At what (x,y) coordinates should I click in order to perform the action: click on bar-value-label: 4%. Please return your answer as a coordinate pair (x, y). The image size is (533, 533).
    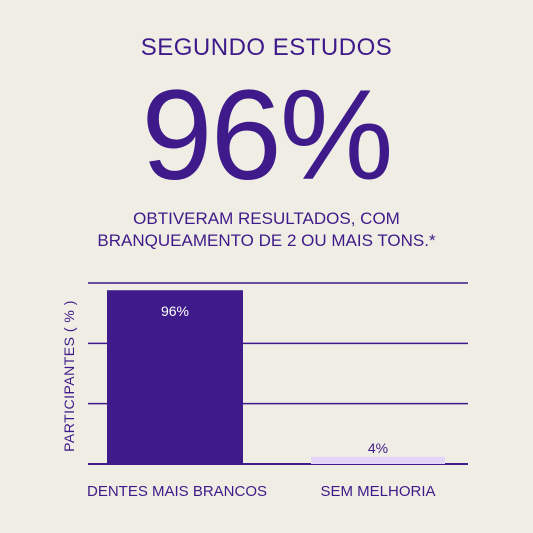
    Looking at the image, I should click on (378, 448).